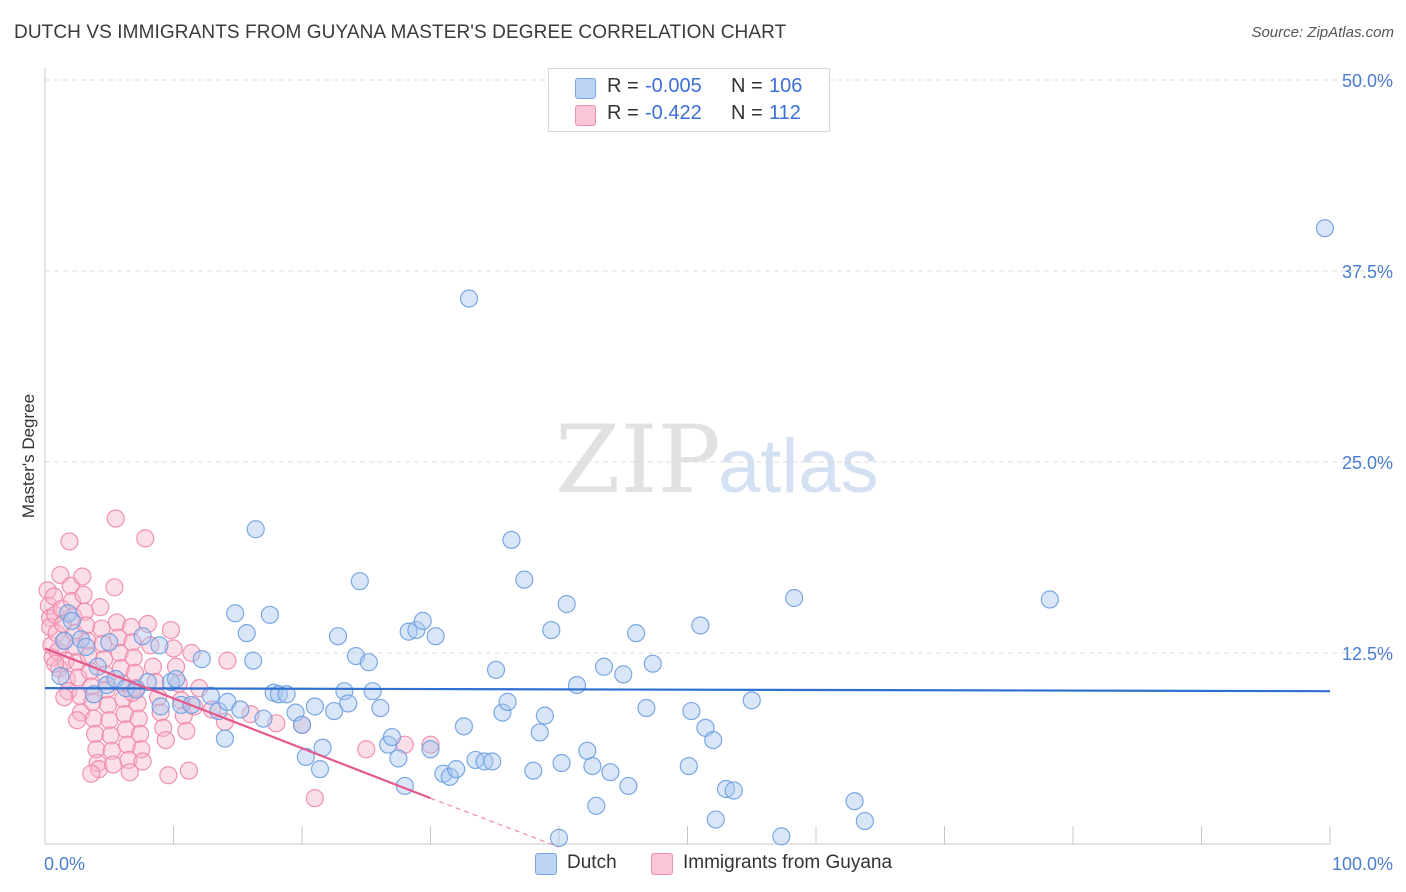 The image size is (1406, 892). What do you see at coordinates (28, 456) in the screenshot?
I see `y-axis-label: Master's Degree` at bounding box center [28, 456].